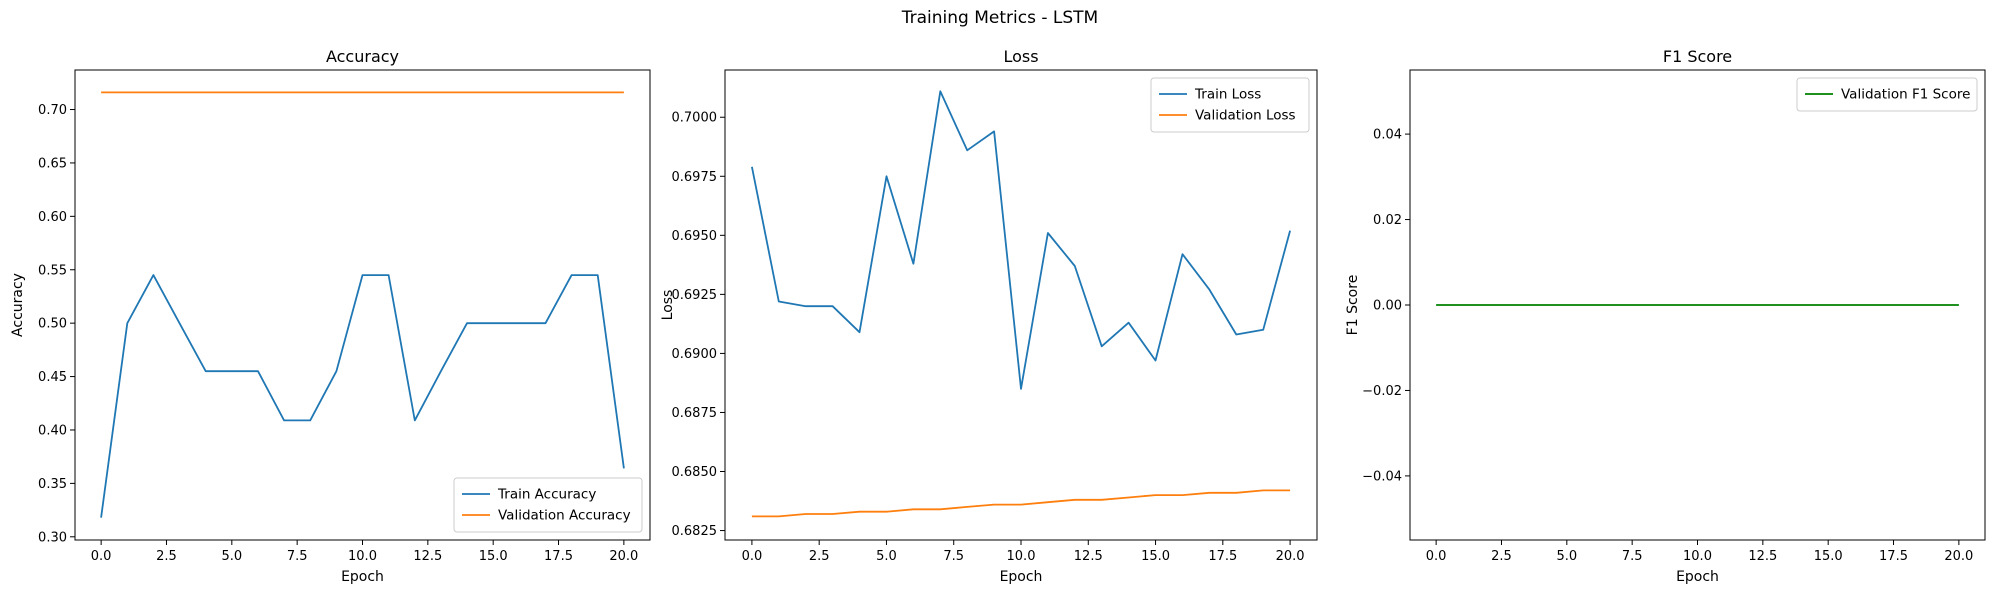 The image size is (2000, 600). What do you see at coordinates (1227, 95) in the screenshot?
I see `legend-label-1: Train Loss` at bounding box center [1227, 95].